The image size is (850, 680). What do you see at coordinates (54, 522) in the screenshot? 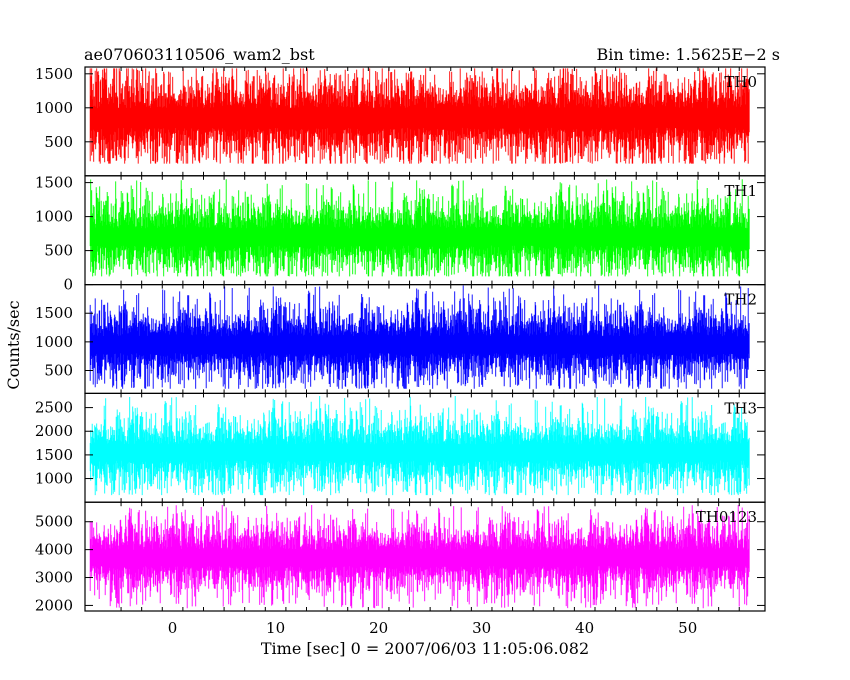
I see `y-tick-label: 5000` at bounding box center [54, 522].